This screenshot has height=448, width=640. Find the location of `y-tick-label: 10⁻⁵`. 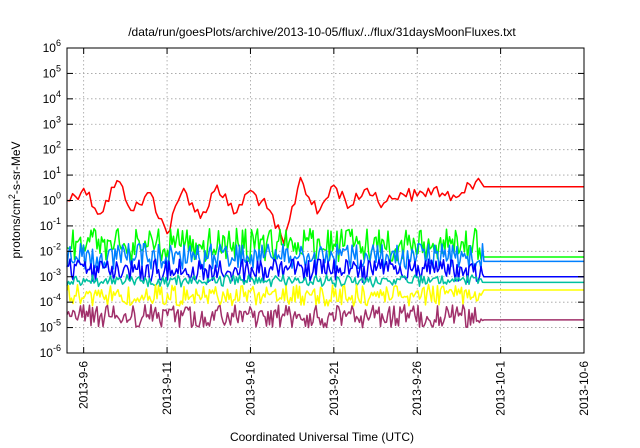

y-tick-label: 10⁻⁵ is located at coordinates (50, 326).